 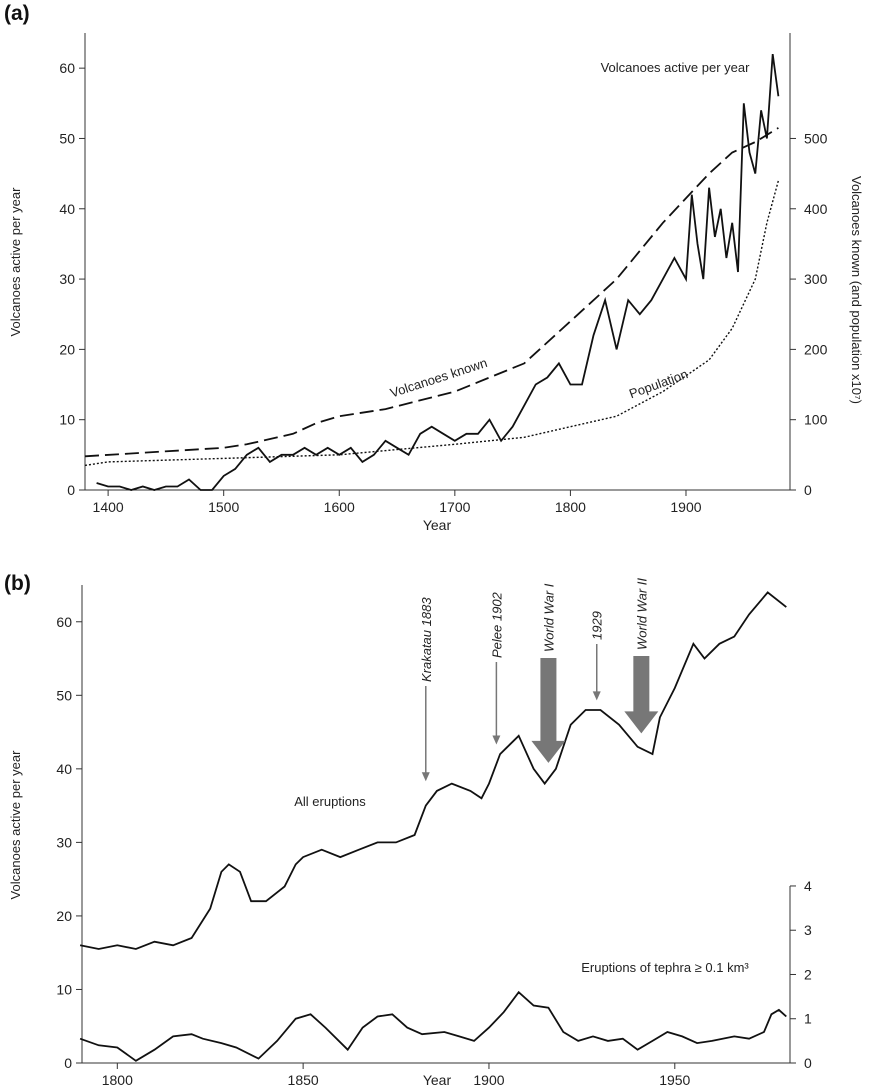 What do you see at coordinates (816, 279) in the screenshot?
I see `y2-tick-label: 300` at bounding box center [816, 279].